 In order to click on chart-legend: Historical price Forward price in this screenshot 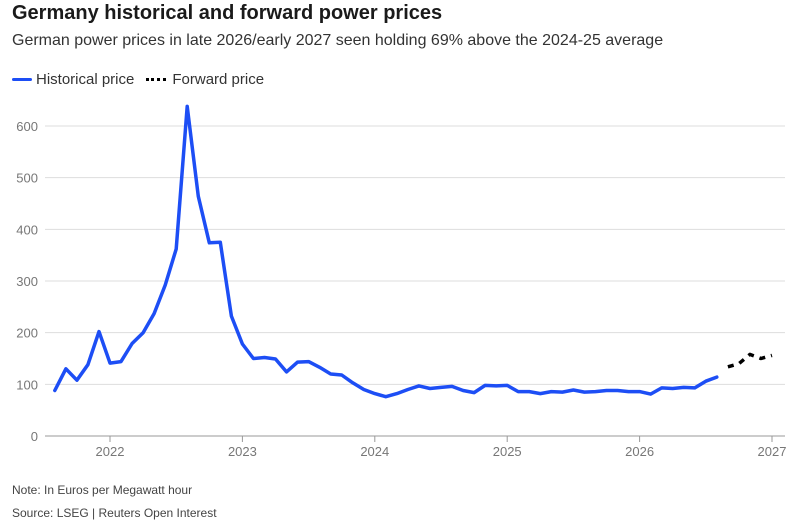, I will do `click(144, 79)`.